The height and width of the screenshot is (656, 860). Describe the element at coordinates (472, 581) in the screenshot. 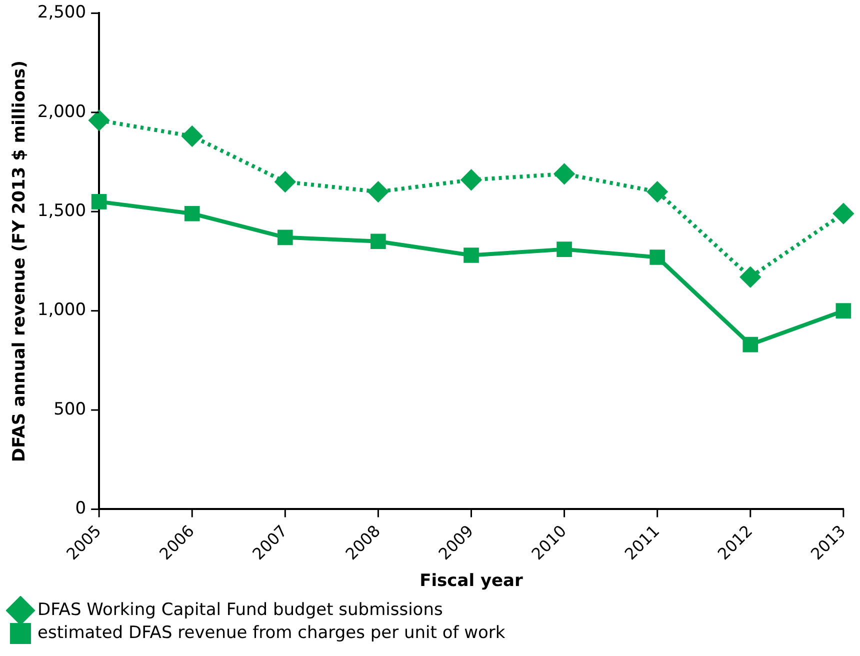

I see `x-axis-title: Fiscal year` at that location.